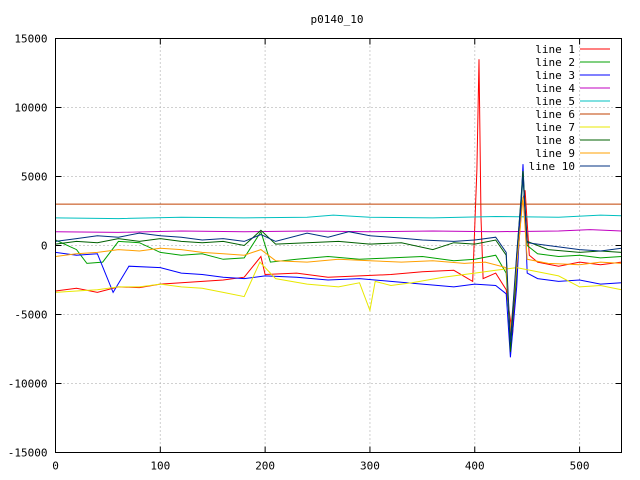 The width and height of the screenshot is (640, 480). What do you see at coordinates (555, 153) in the screenshot?
I see `legend-label-9: line 9` at bounding box center [555, 153].